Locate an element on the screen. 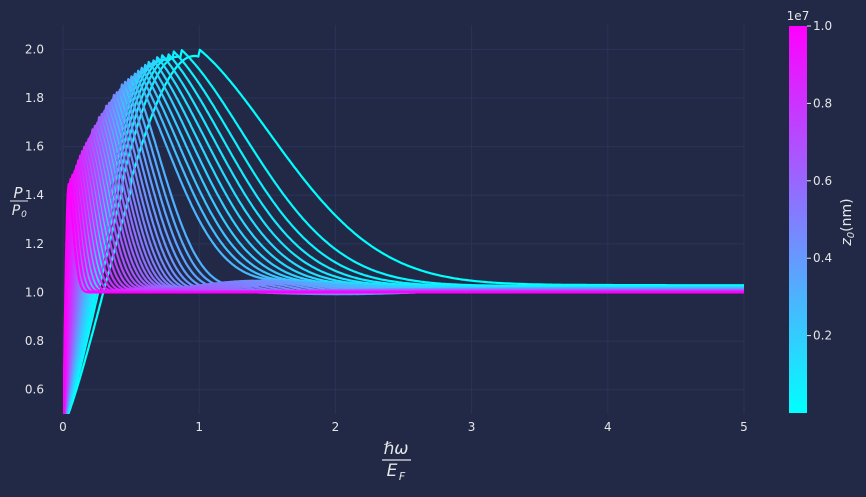 This screenshot has width=866, height=497. colorbar-tick-label: 0.8 is located at coordinates (822, 103).